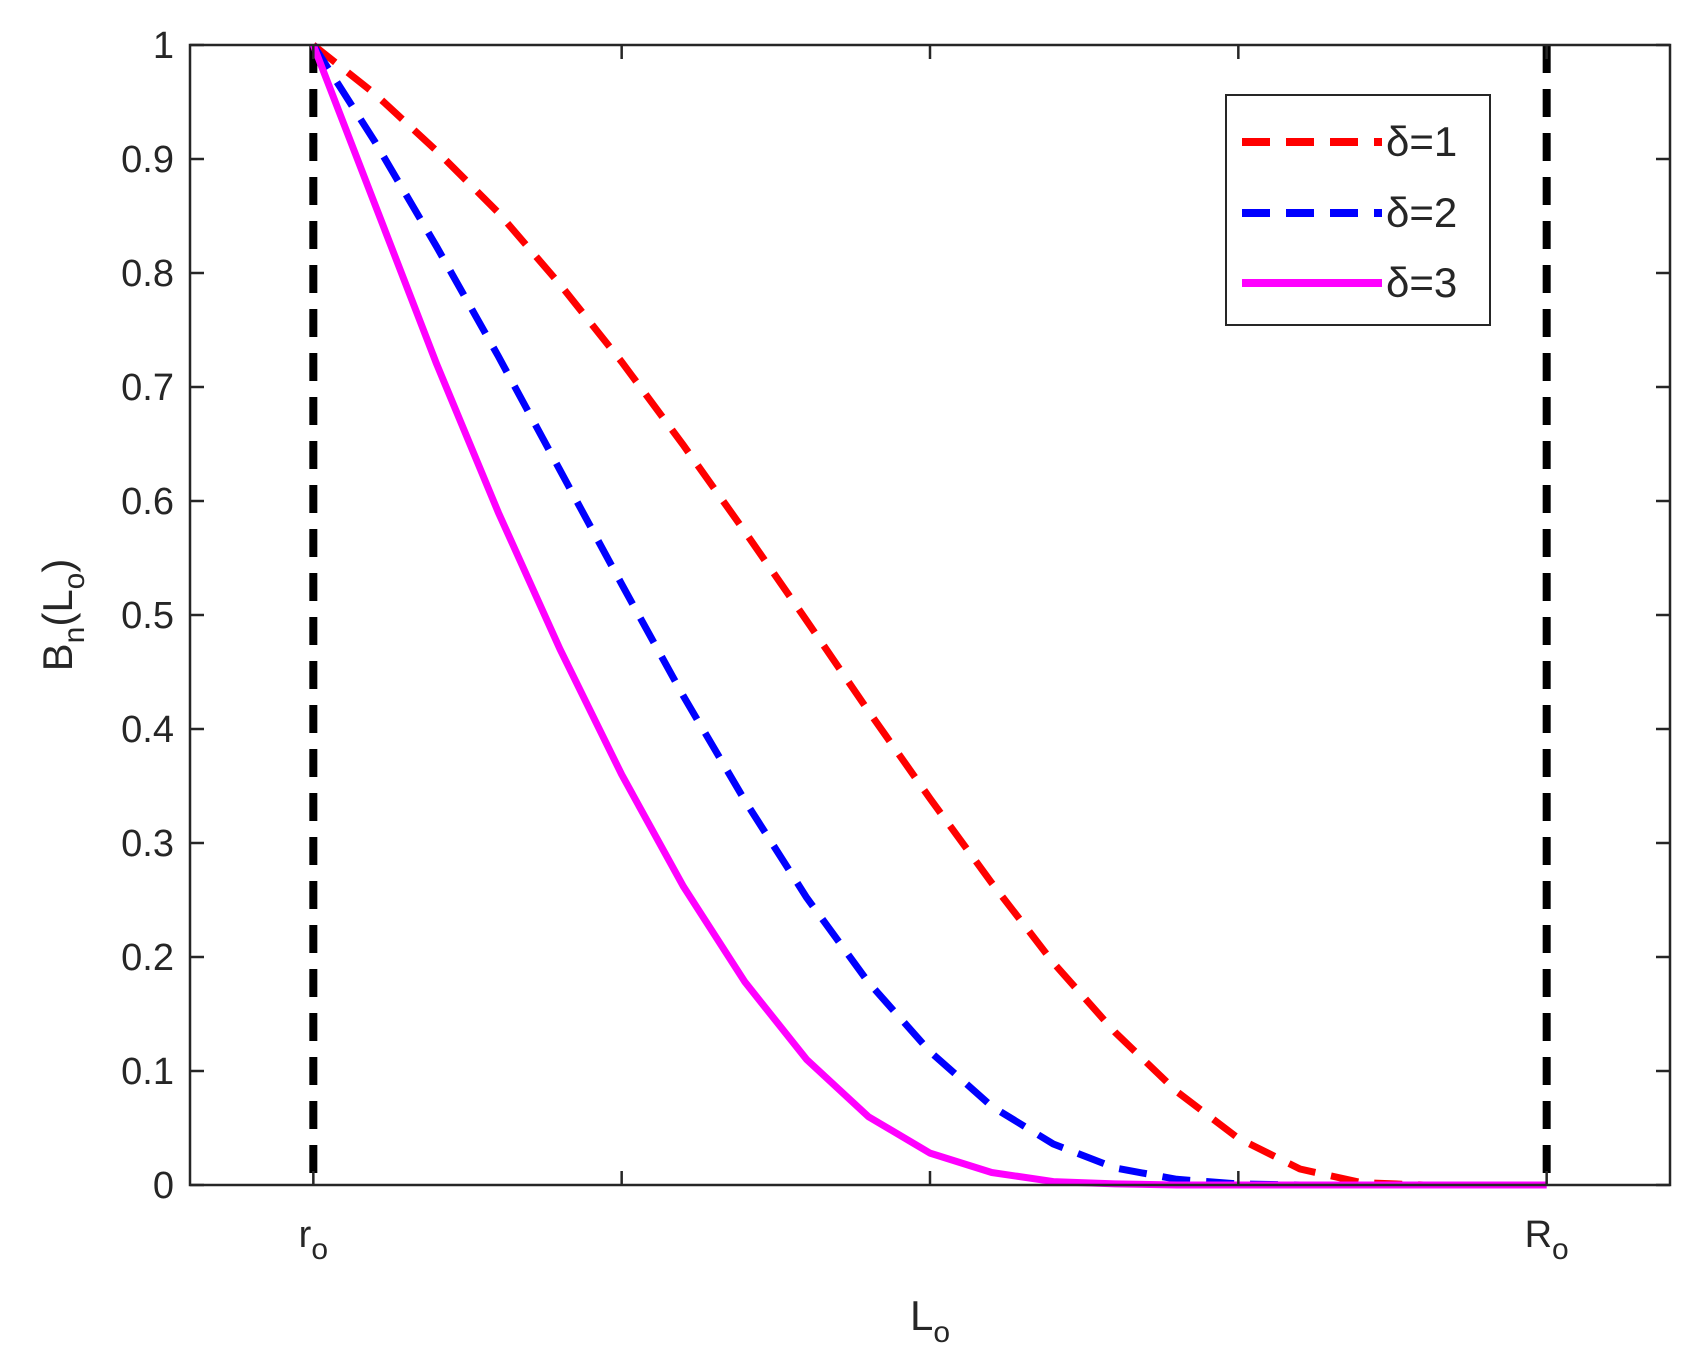  What do you see at coordinates (930, 1320) in the screenshot?
I see `x-axis-title: Lo` at bounding box center [930, 1320].